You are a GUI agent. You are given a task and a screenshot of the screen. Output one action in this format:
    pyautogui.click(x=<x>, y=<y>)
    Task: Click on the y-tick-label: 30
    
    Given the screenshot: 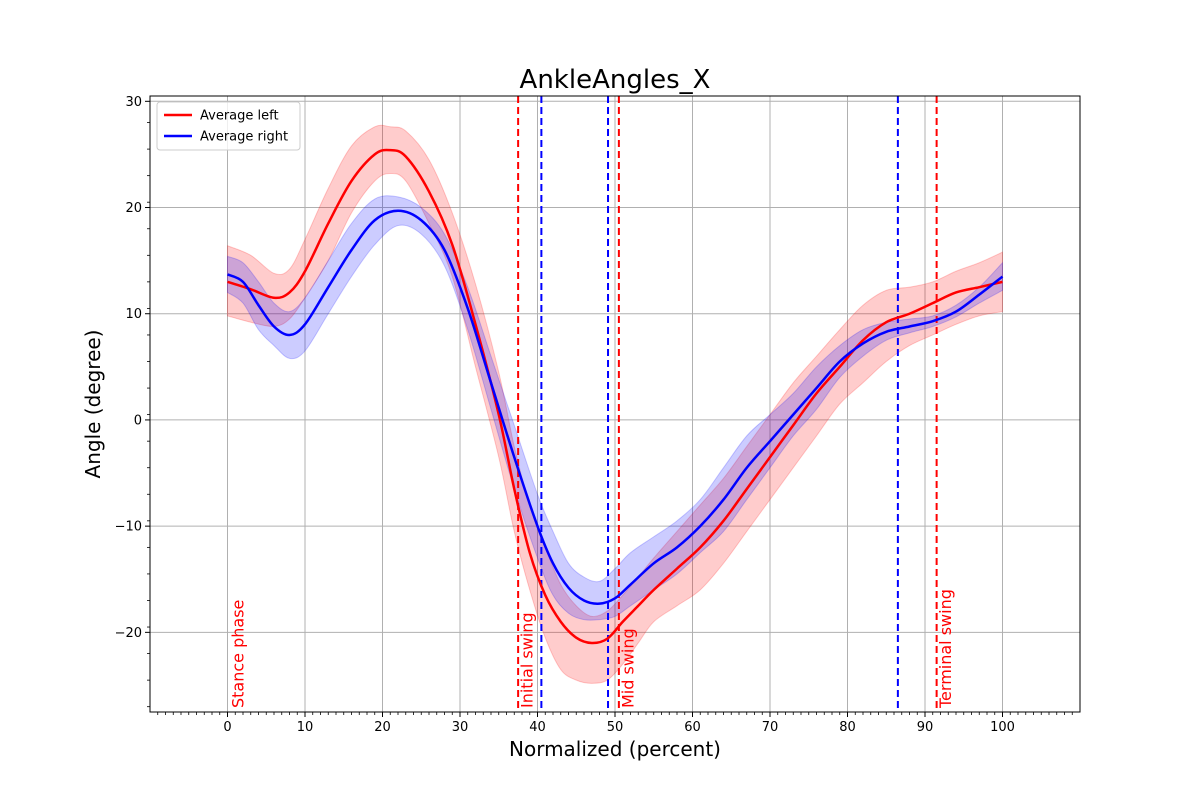 What is the action you would take?
    pyautogui.click(x=133, y=102)
    